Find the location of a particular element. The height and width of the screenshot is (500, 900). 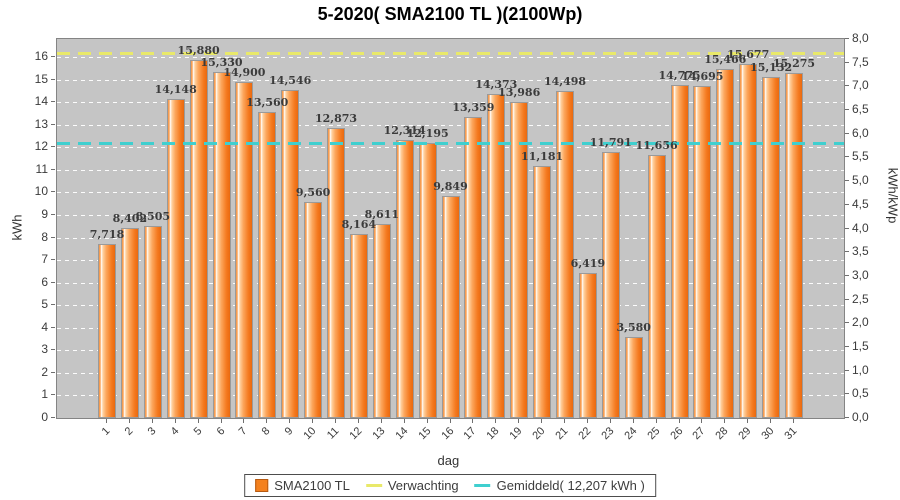

right-axis-tick-label: 8,0 is located at coordinates (860, 38).